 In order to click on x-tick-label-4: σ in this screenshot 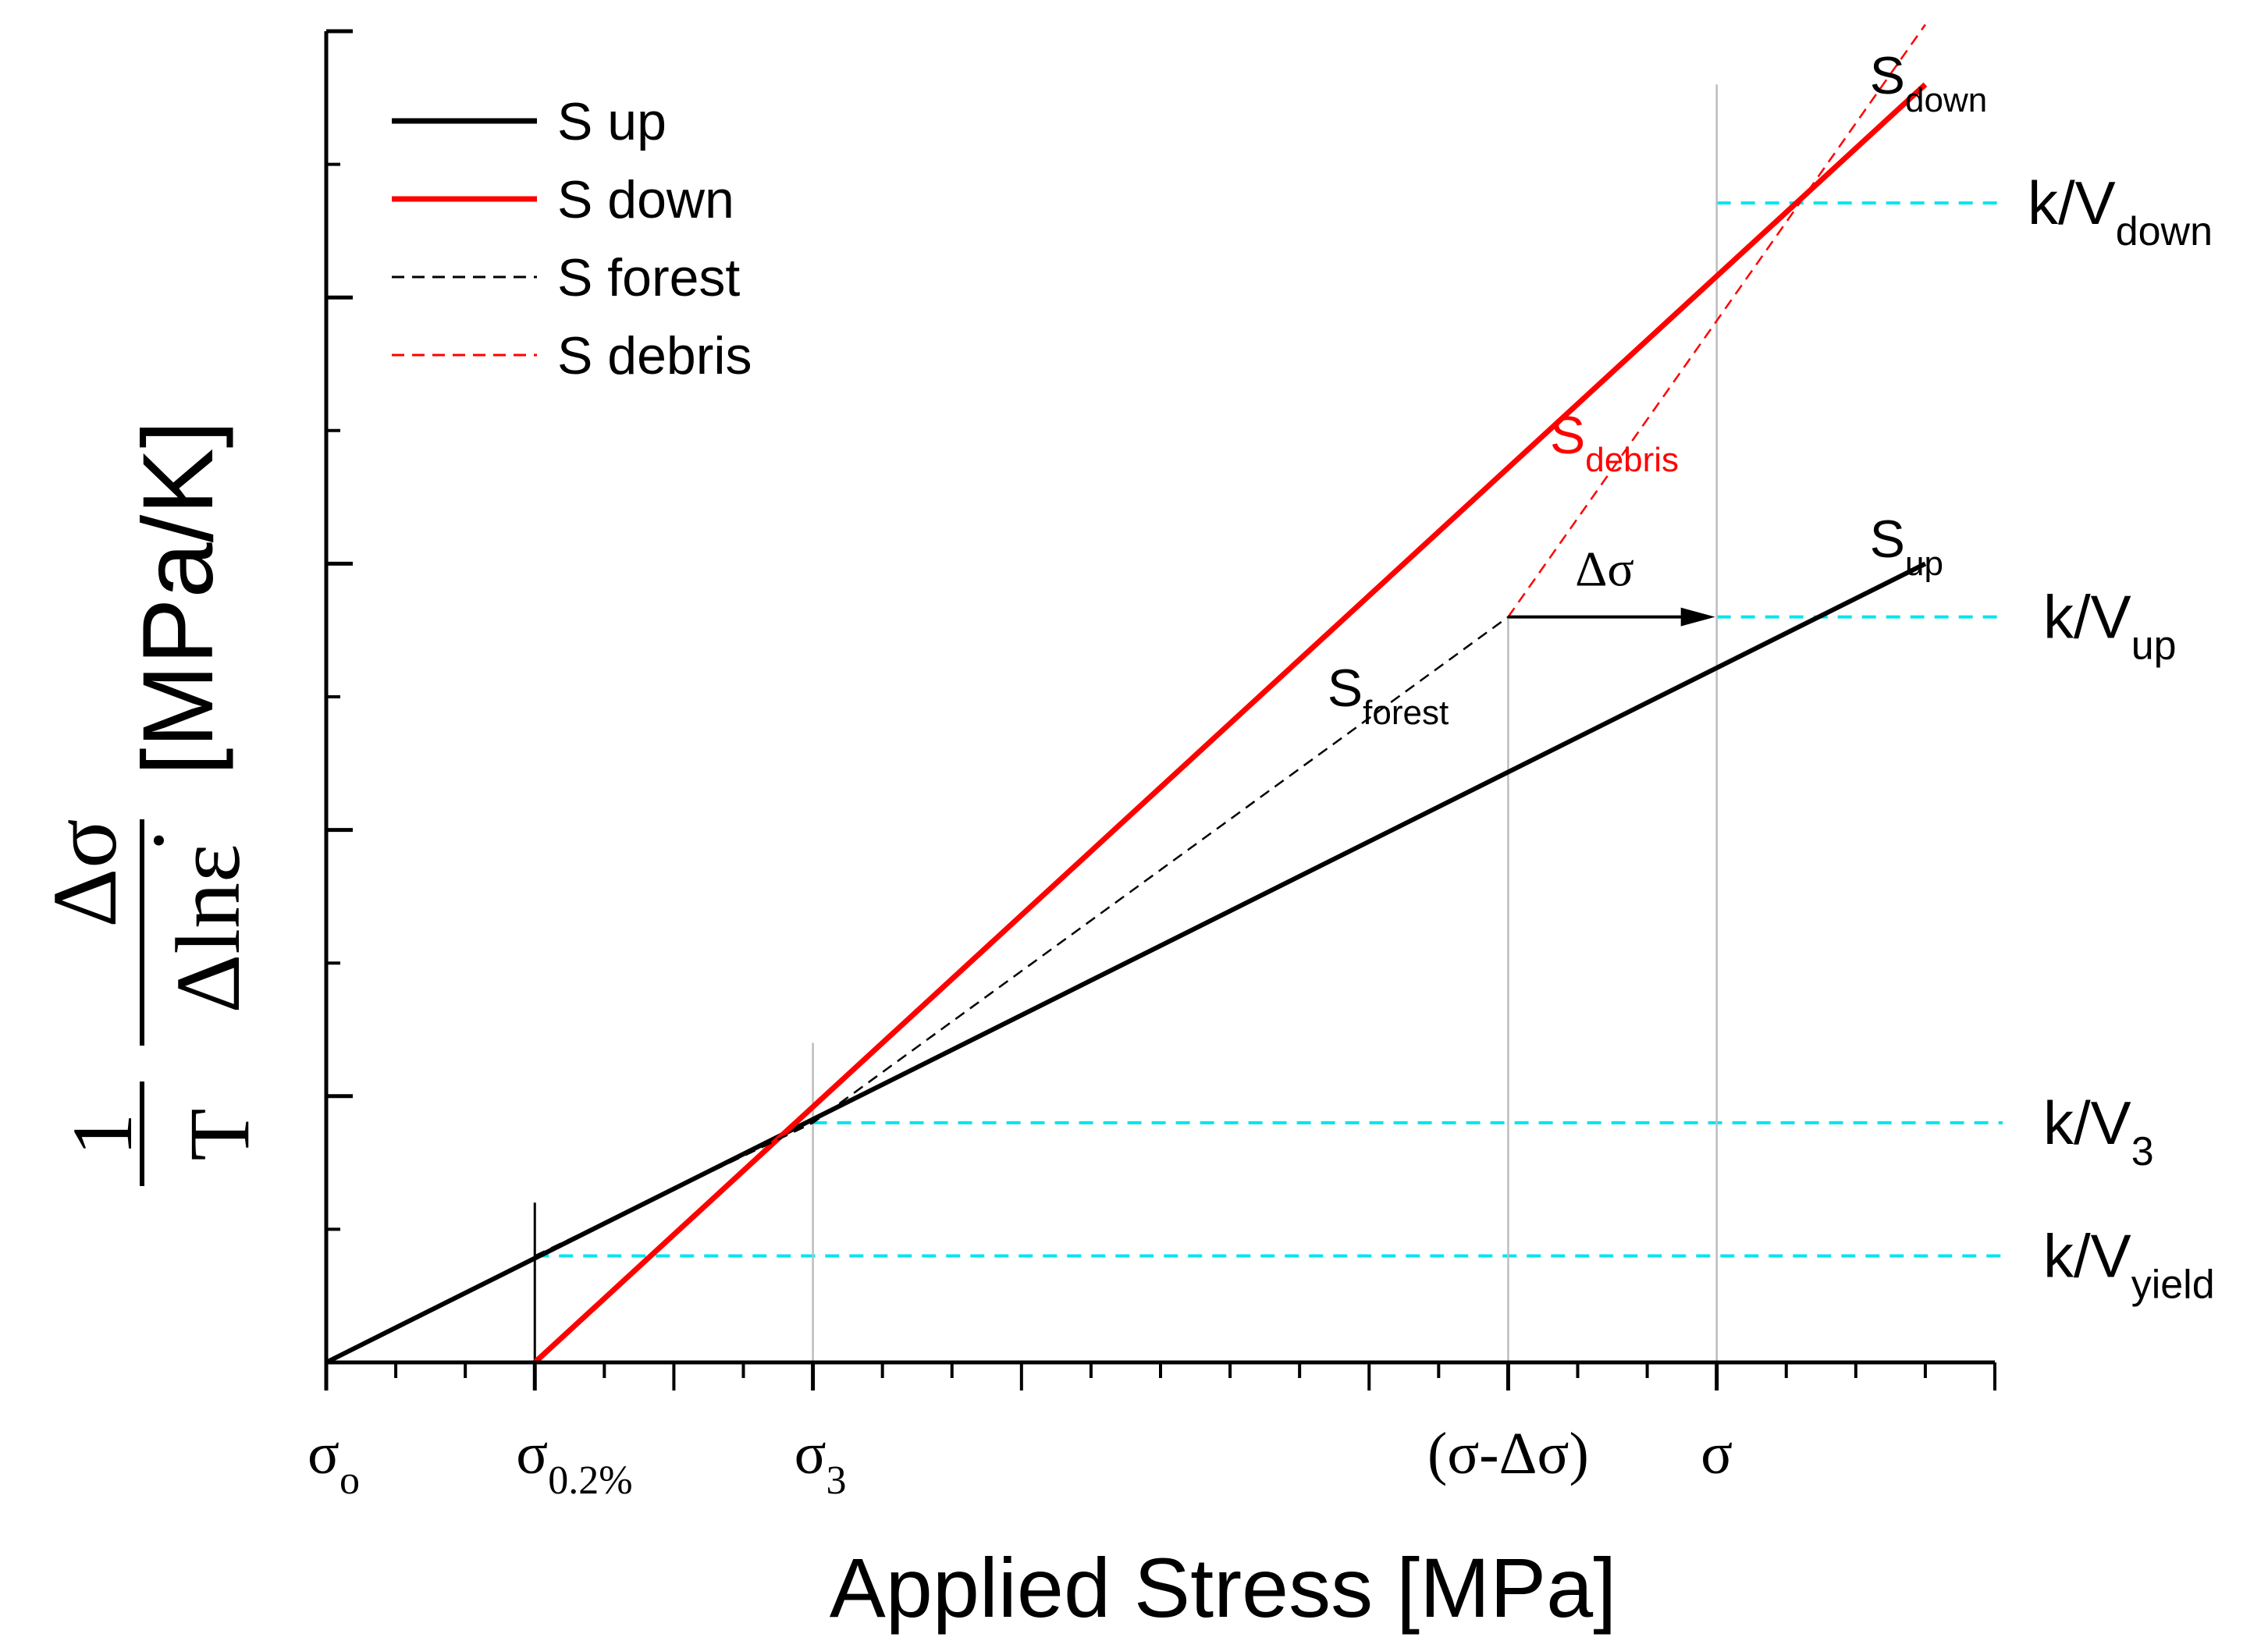, I will do `click(1717, 1453)`.